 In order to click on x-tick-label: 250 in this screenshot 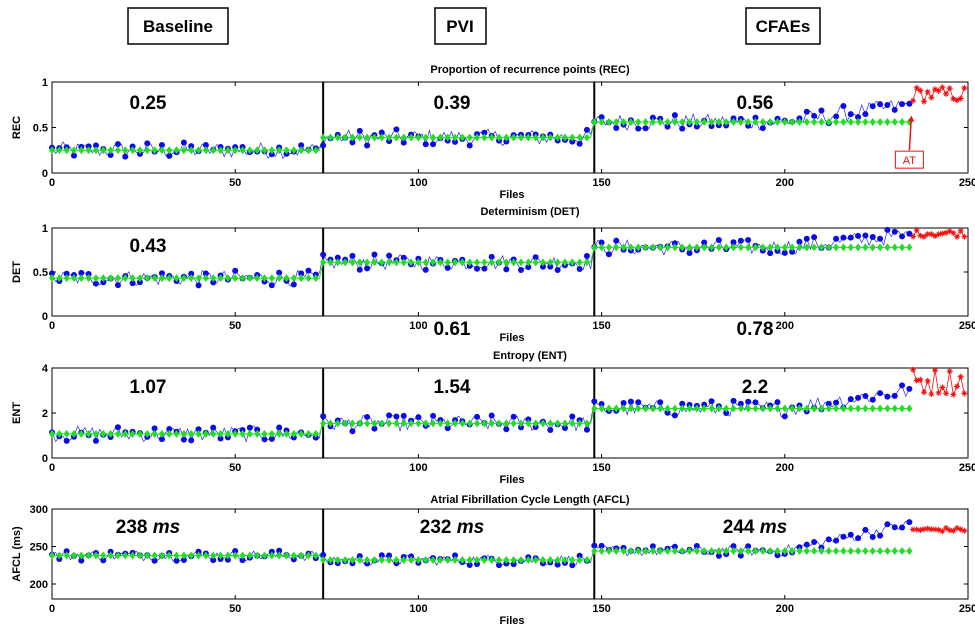, I will do `click(967, 183)`.